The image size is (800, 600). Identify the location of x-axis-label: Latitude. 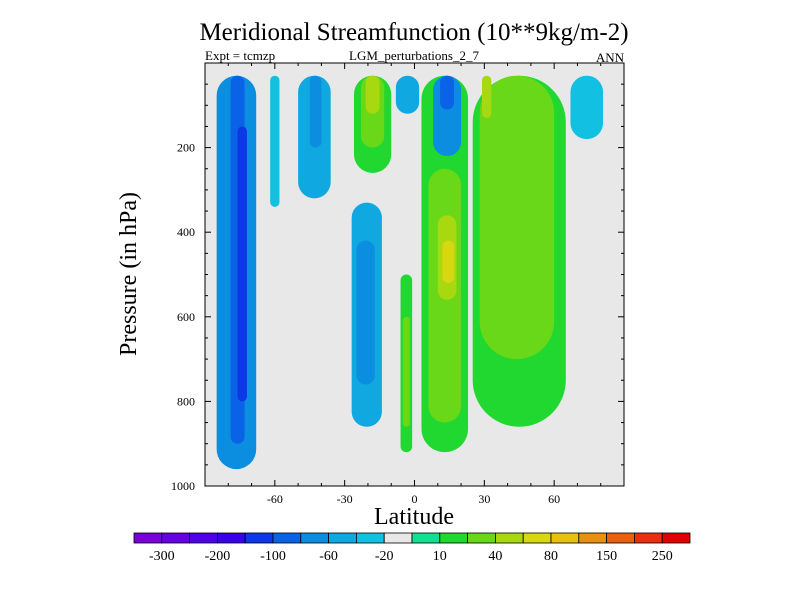
(414, 517).